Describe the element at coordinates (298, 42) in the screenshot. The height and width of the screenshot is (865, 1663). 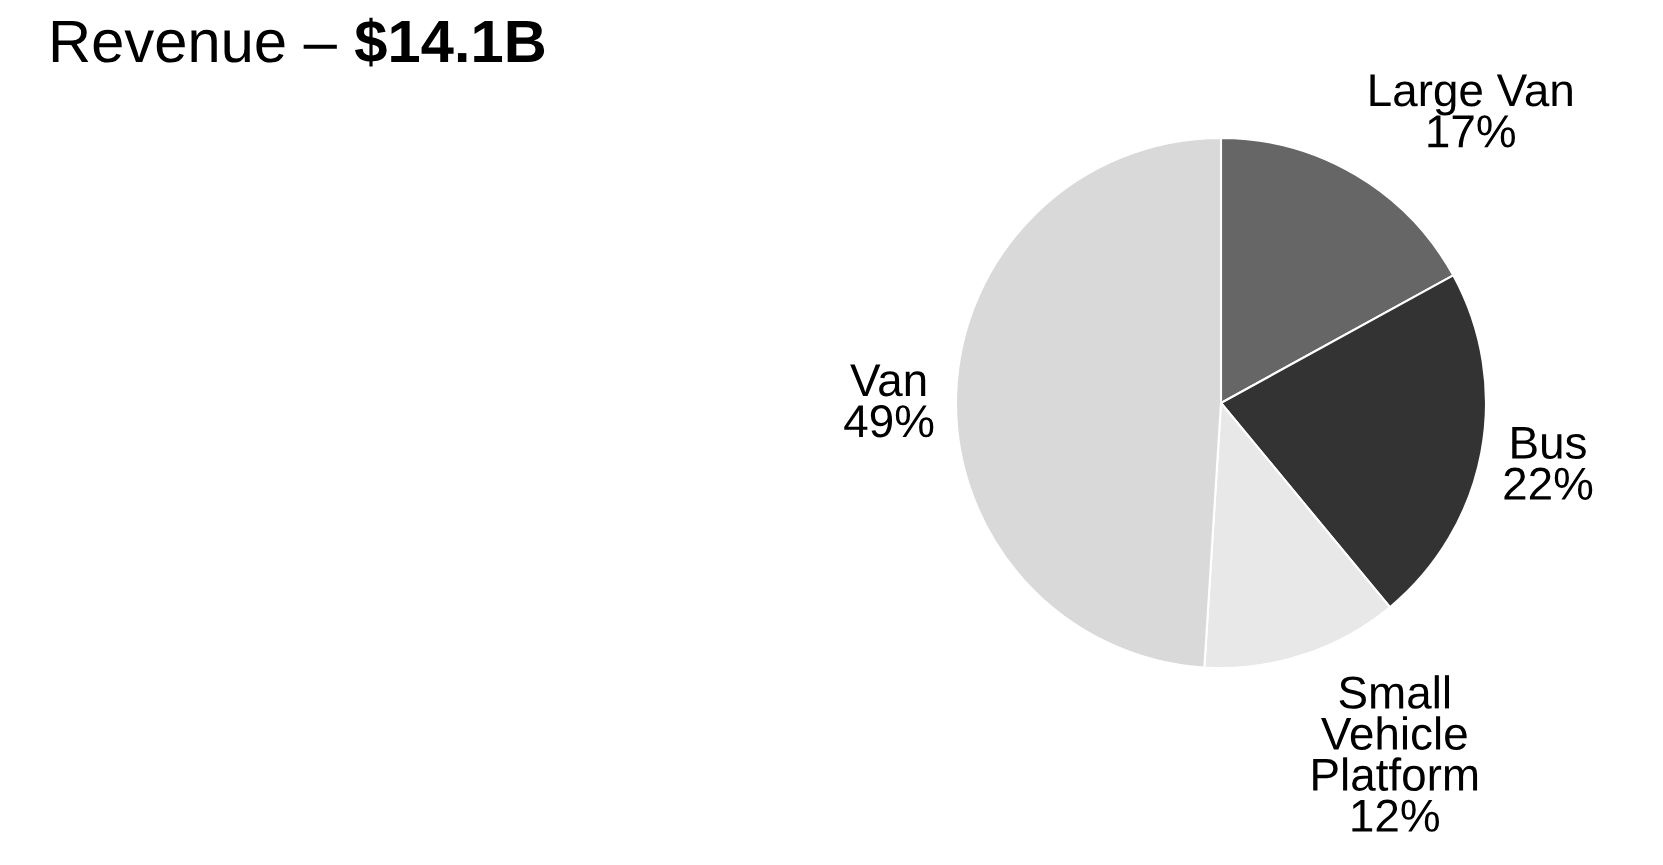
I see `text: Revenue – $14.1B` at that location.